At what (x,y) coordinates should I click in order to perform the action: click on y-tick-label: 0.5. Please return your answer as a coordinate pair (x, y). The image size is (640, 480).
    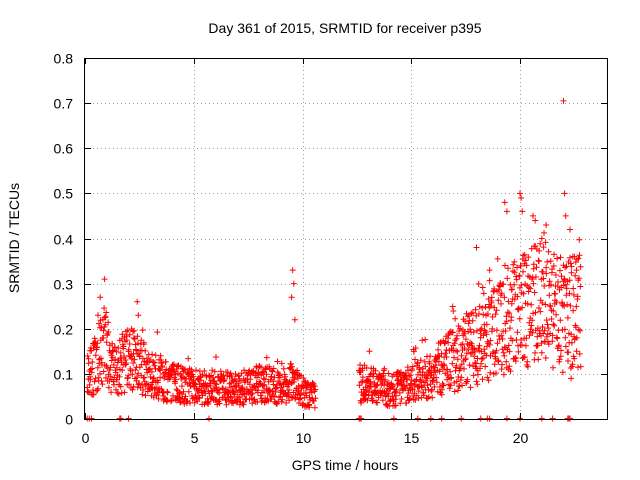
    Looking at the image, I should click on (64, 194).